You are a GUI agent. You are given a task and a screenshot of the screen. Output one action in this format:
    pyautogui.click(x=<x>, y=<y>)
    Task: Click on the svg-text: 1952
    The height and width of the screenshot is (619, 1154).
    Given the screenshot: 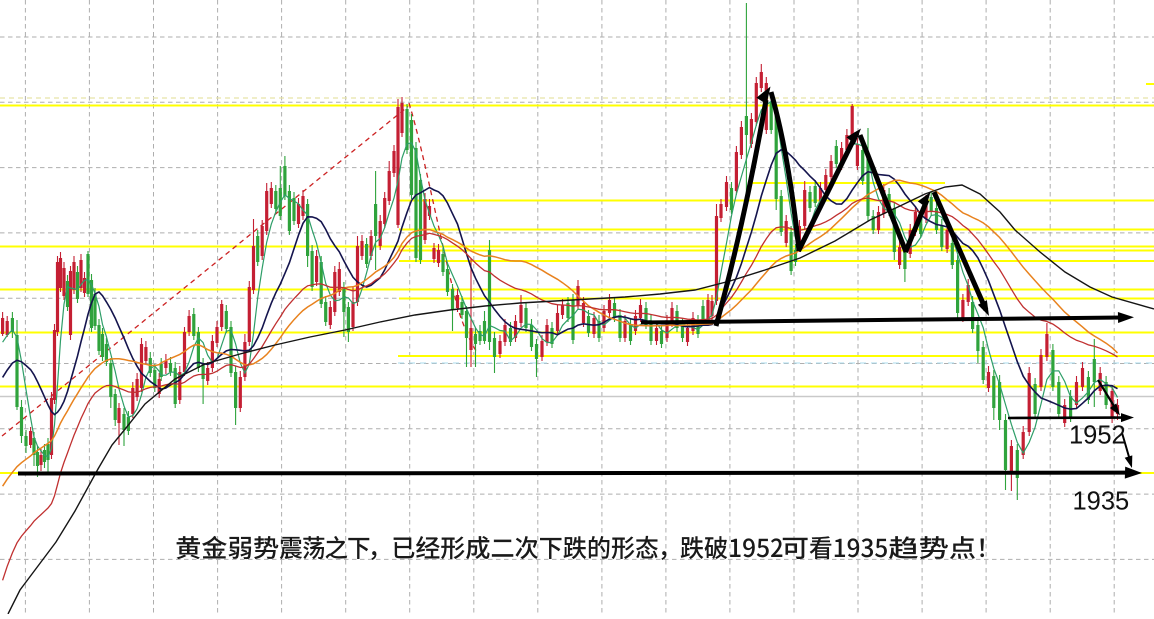 What is the action you would take?
    pyautogui.click(x=1097, y=435)
    